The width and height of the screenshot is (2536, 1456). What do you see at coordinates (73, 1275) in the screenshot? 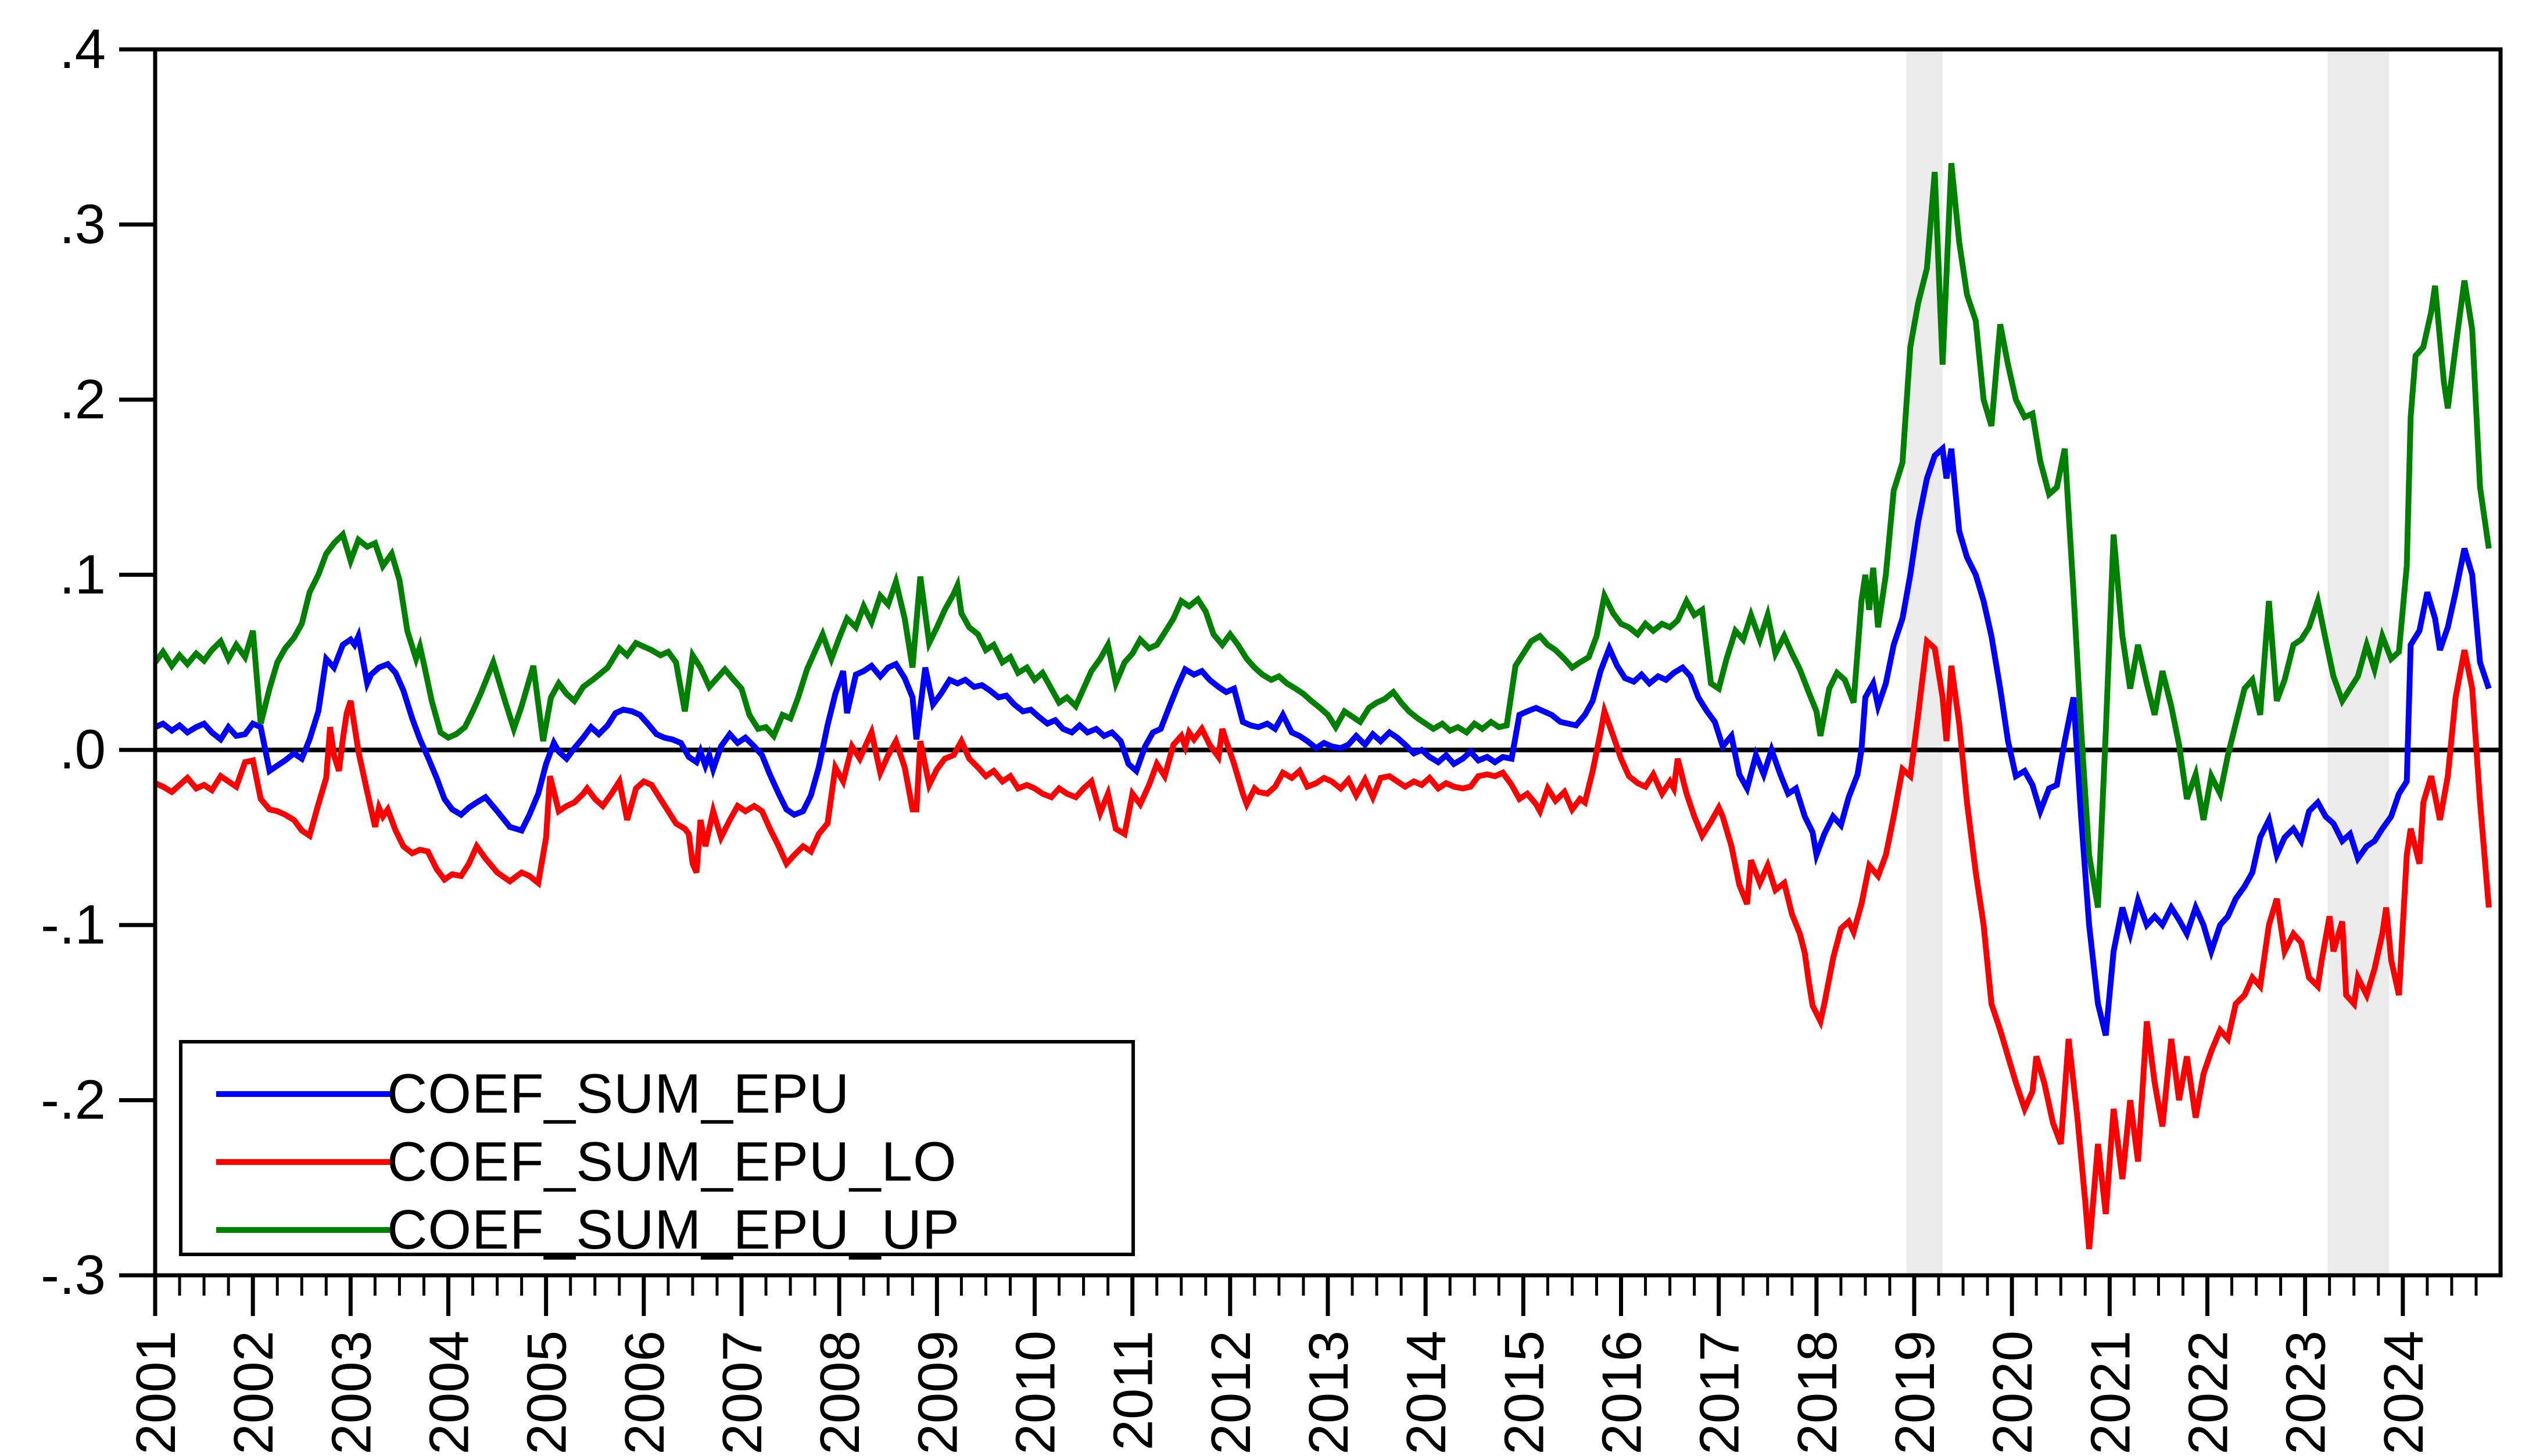
I see `y-tick-label: -.3` at bounding box center [73, 1275].